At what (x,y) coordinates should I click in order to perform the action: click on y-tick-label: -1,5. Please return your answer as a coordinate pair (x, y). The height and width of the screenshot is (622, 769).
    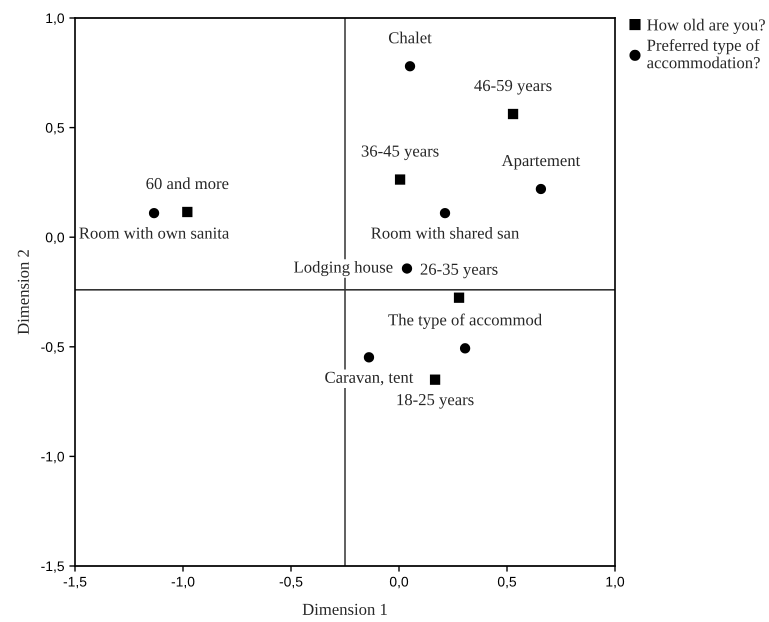
    Looking at the image, I should click on (52, 567).